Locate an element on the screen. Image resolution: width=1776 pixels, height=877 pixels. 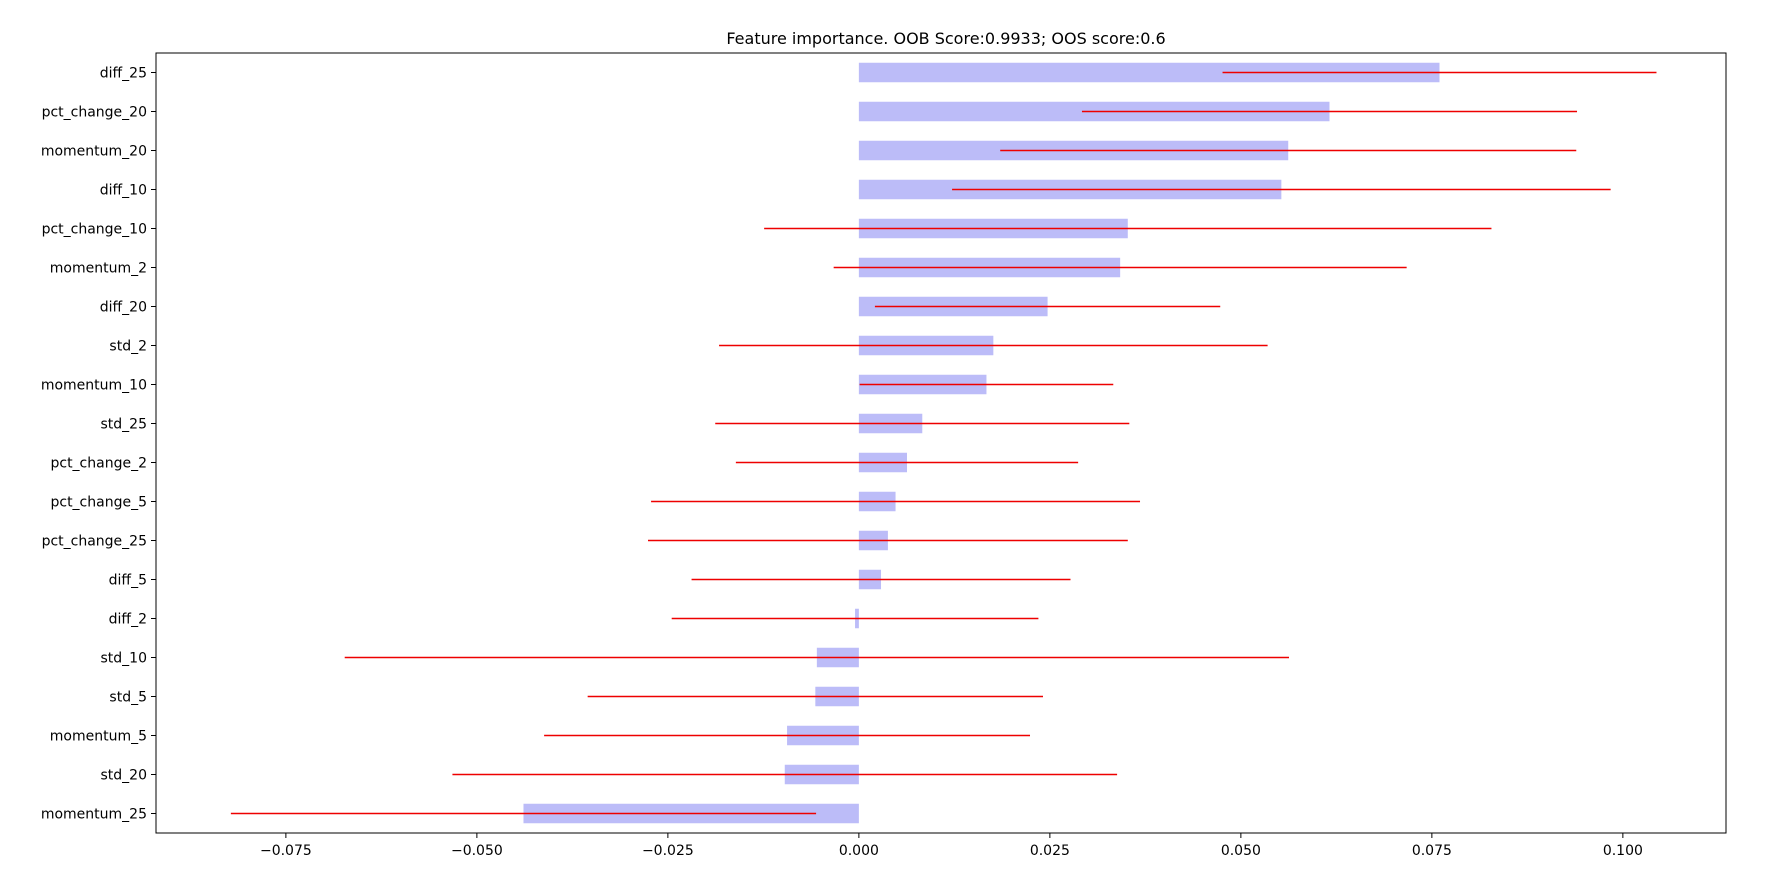
x-tick-label: 0.050 is located at coordinates (1241, 851).